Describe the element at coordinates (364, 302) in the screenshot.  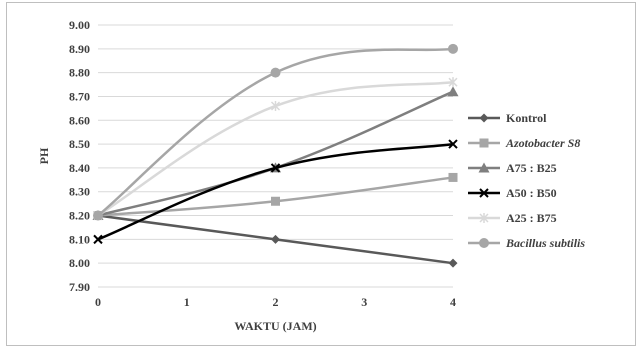
I see `x-tick-label: 3` at that location.